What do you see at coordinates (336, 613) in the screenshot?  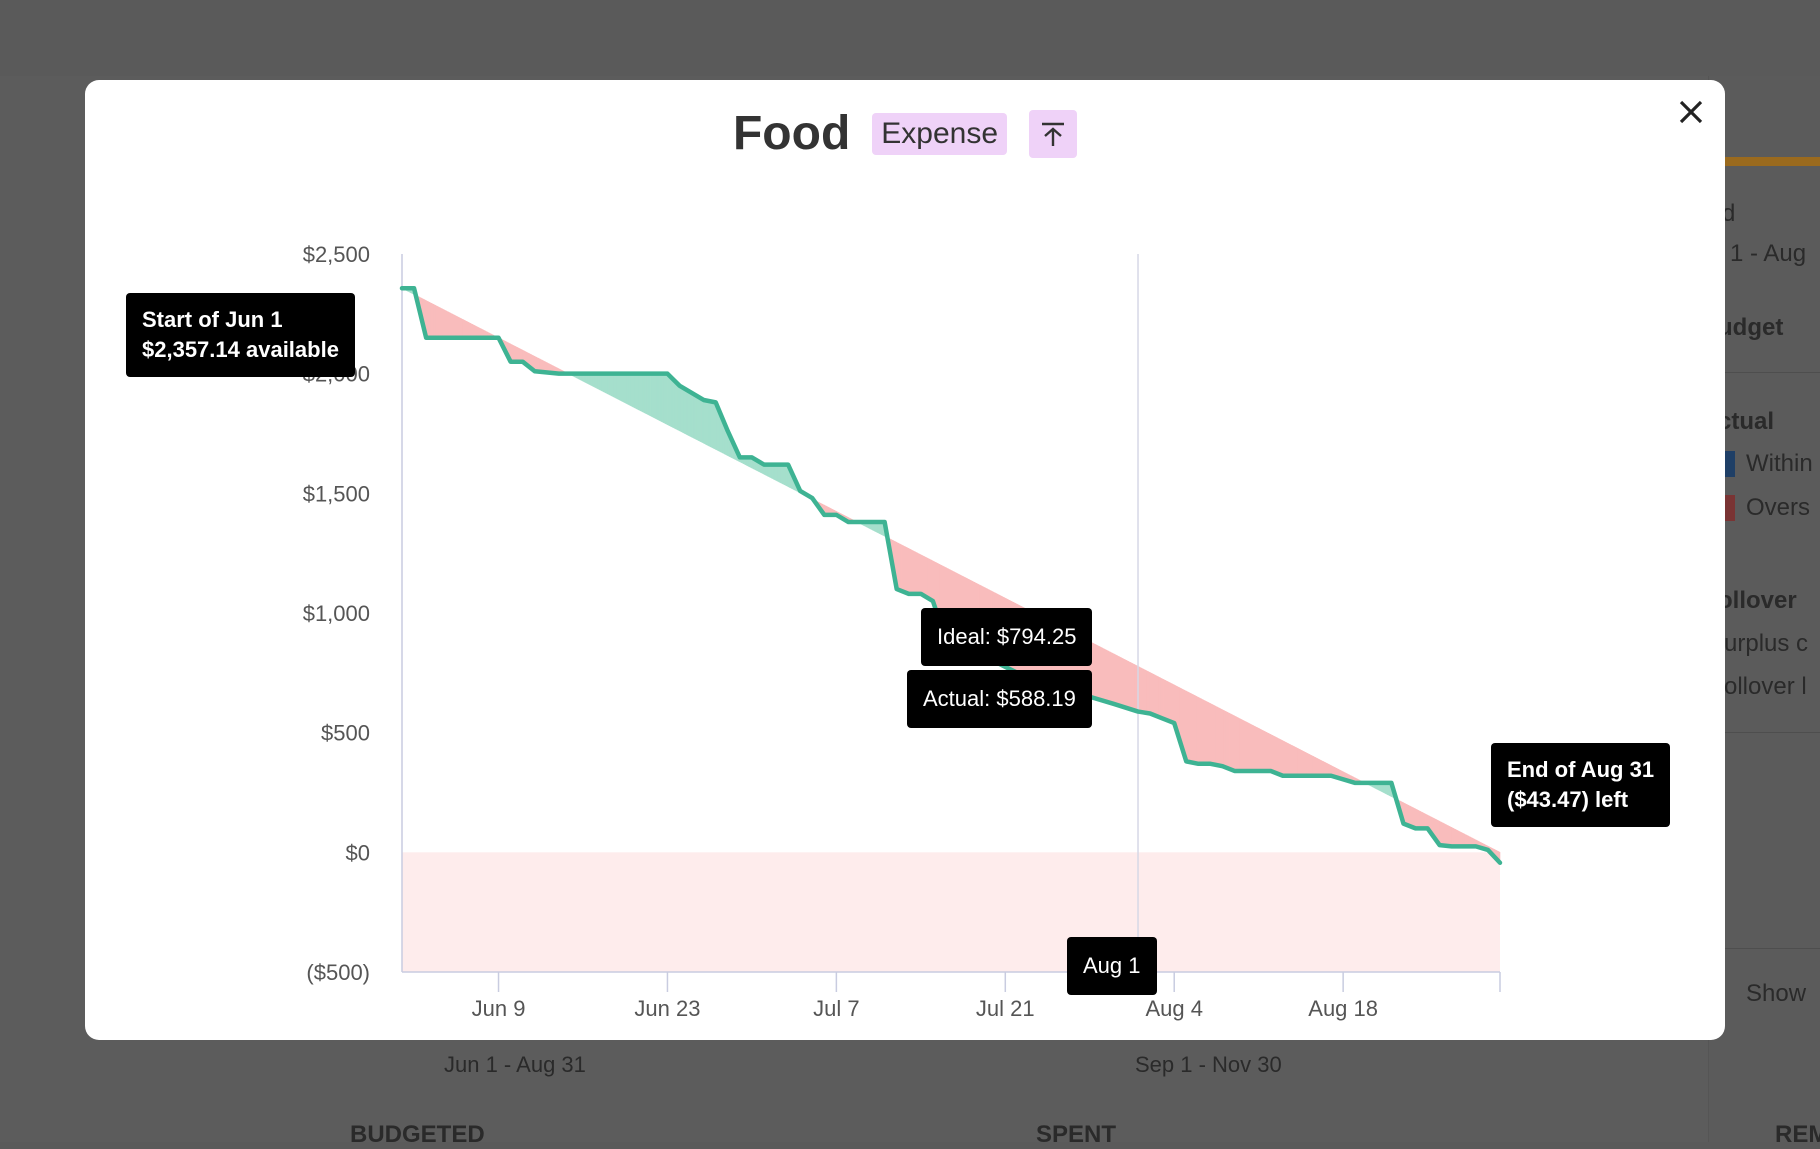 I see `y-tick-label: $1,000` at bounding box center [336, 613].